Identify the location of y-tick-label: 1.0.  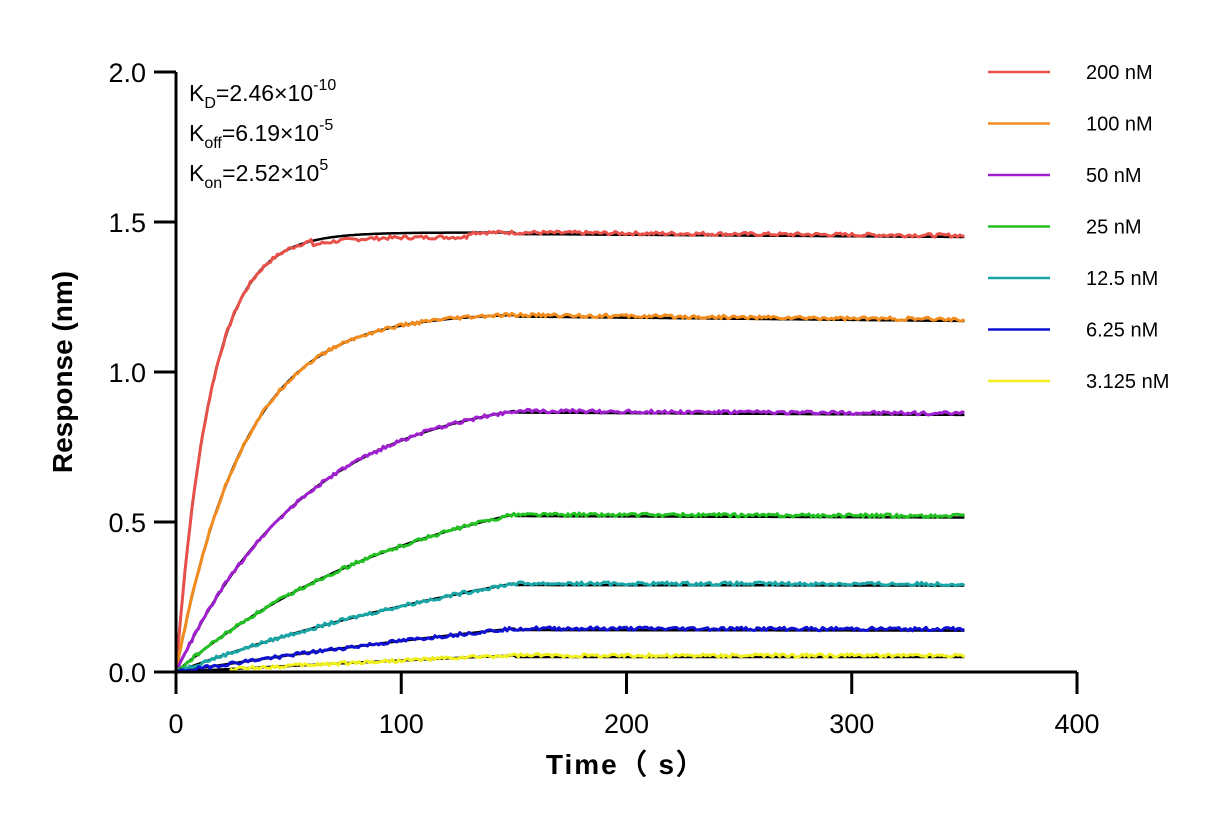
(127, 373).